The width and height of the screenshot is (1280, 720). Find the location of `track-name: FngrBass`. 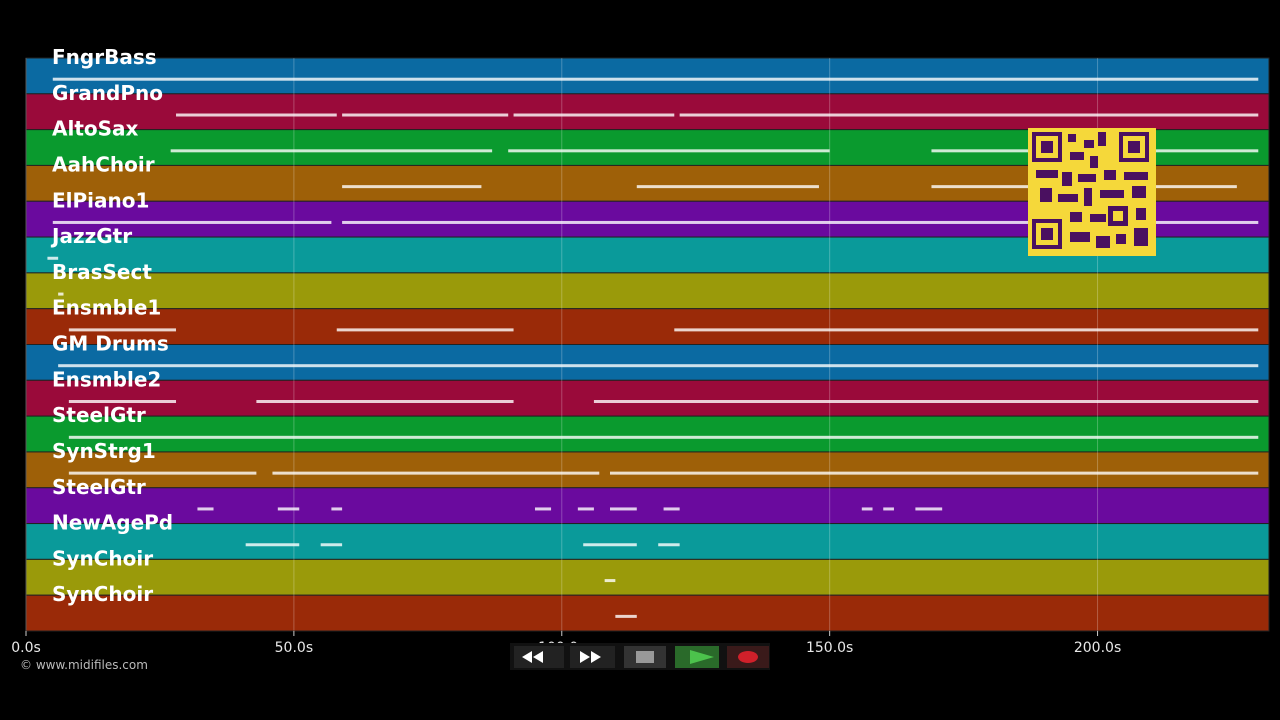

track-name: FngrBass is located at coordinates (104, 57).